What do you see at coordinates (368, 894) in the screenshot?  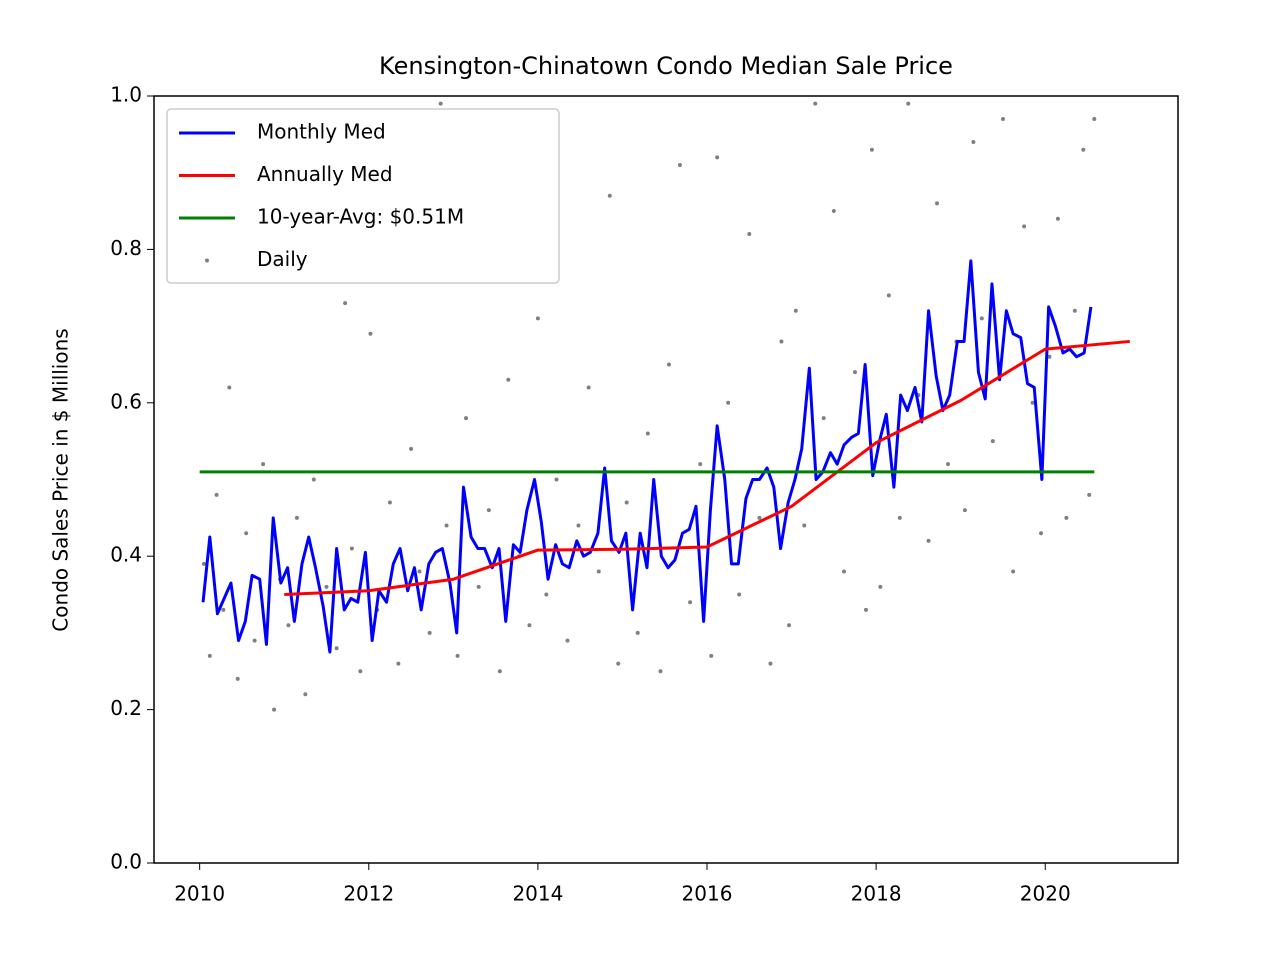 I see `x-tick-label: 2012` at bounding box center [368, 894].